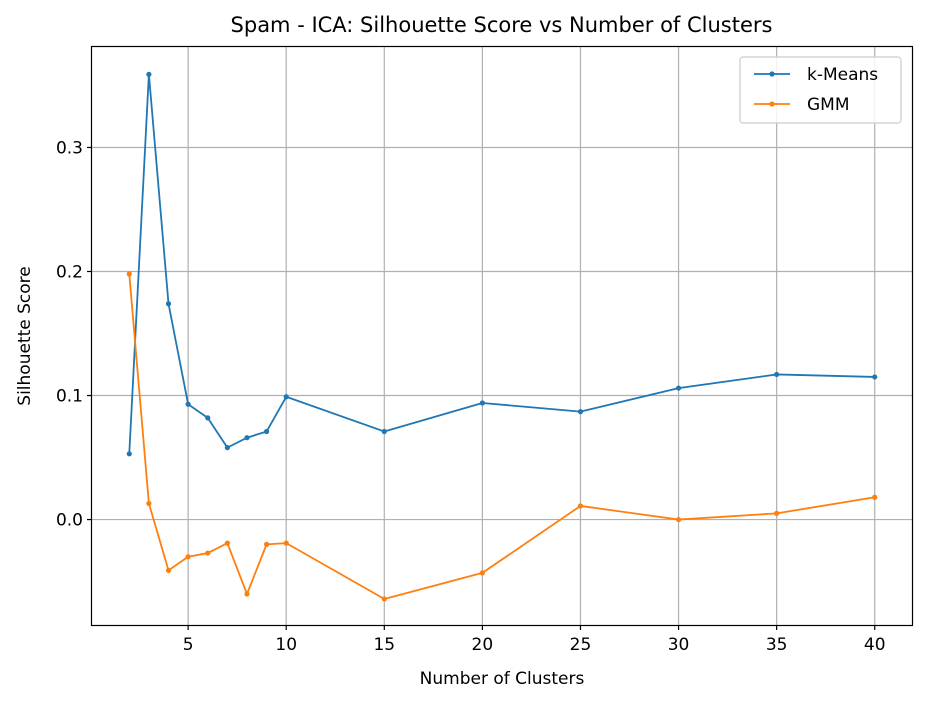 This screenshot has height=704, width=931. Describe the element at coordinates (777, 645) in the screenshot. I see `x-tick-label-35: 35` at that location.